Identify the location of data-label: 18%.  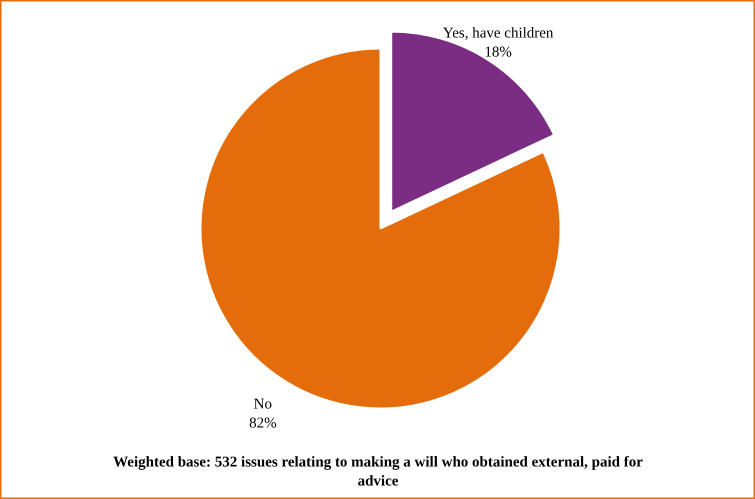
(498, 52).